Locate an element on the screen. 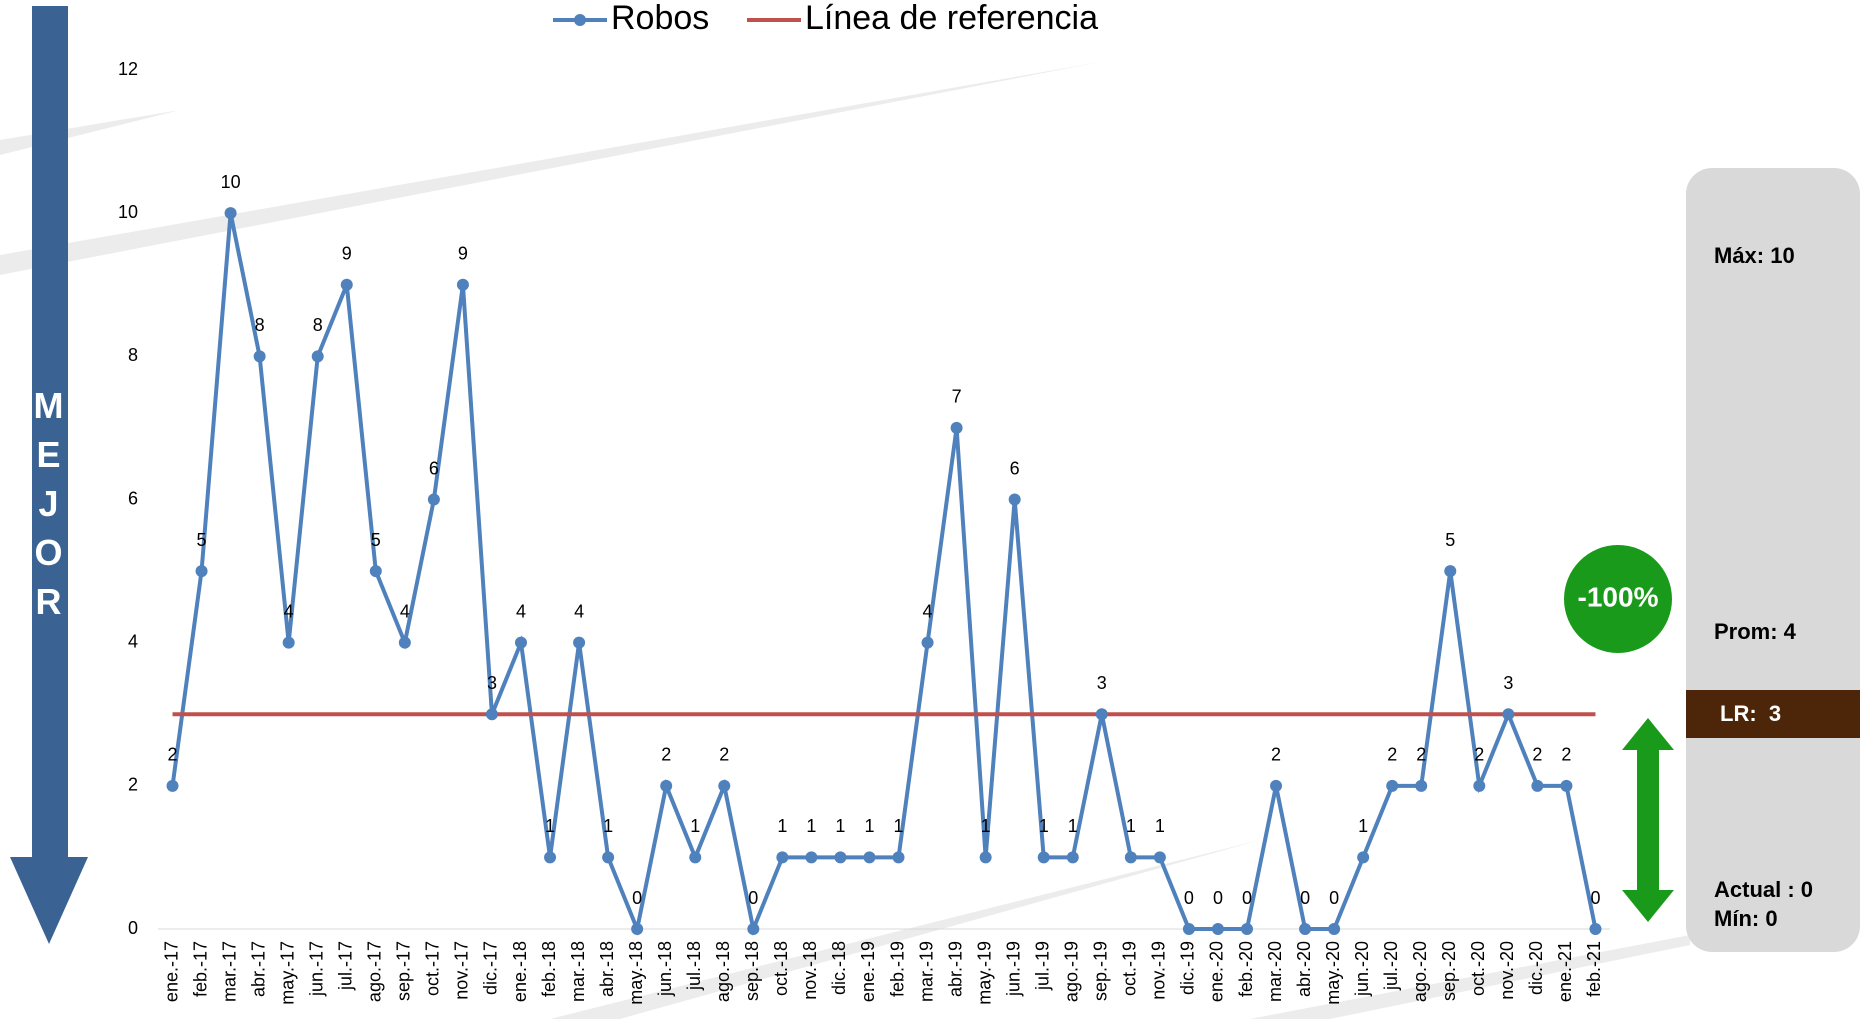 The image size is (1865, 1019). x-tick-label: jul.-20 is located at coordinates (1391, 966).